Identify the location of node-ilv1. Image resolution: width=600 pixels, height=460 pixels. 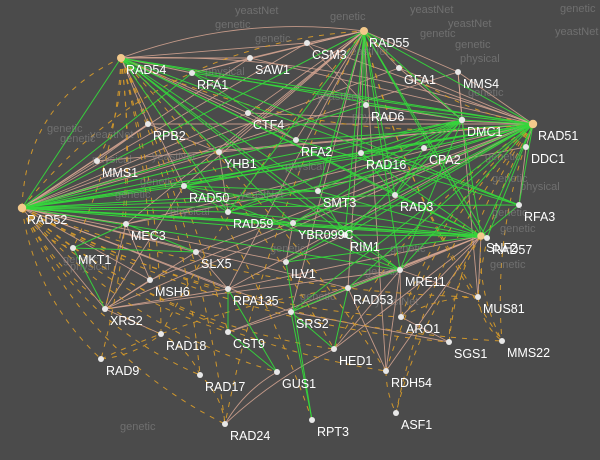
(286, 262).